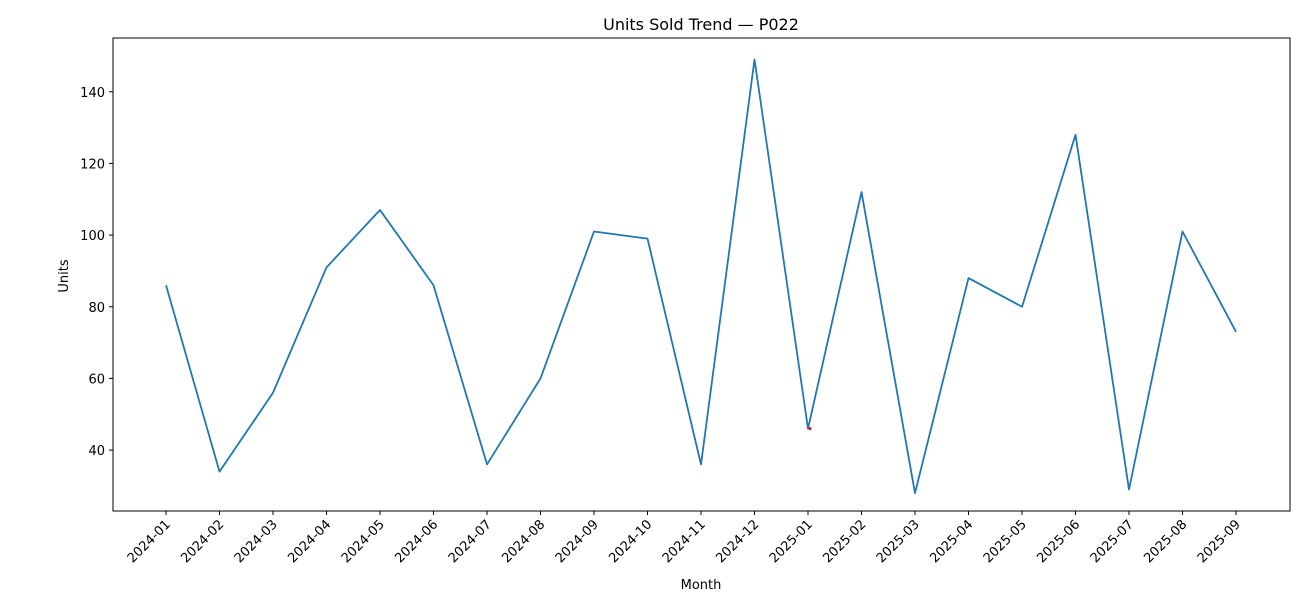  I want to click on x-tick-label: 2024-08, so click(523, 541).